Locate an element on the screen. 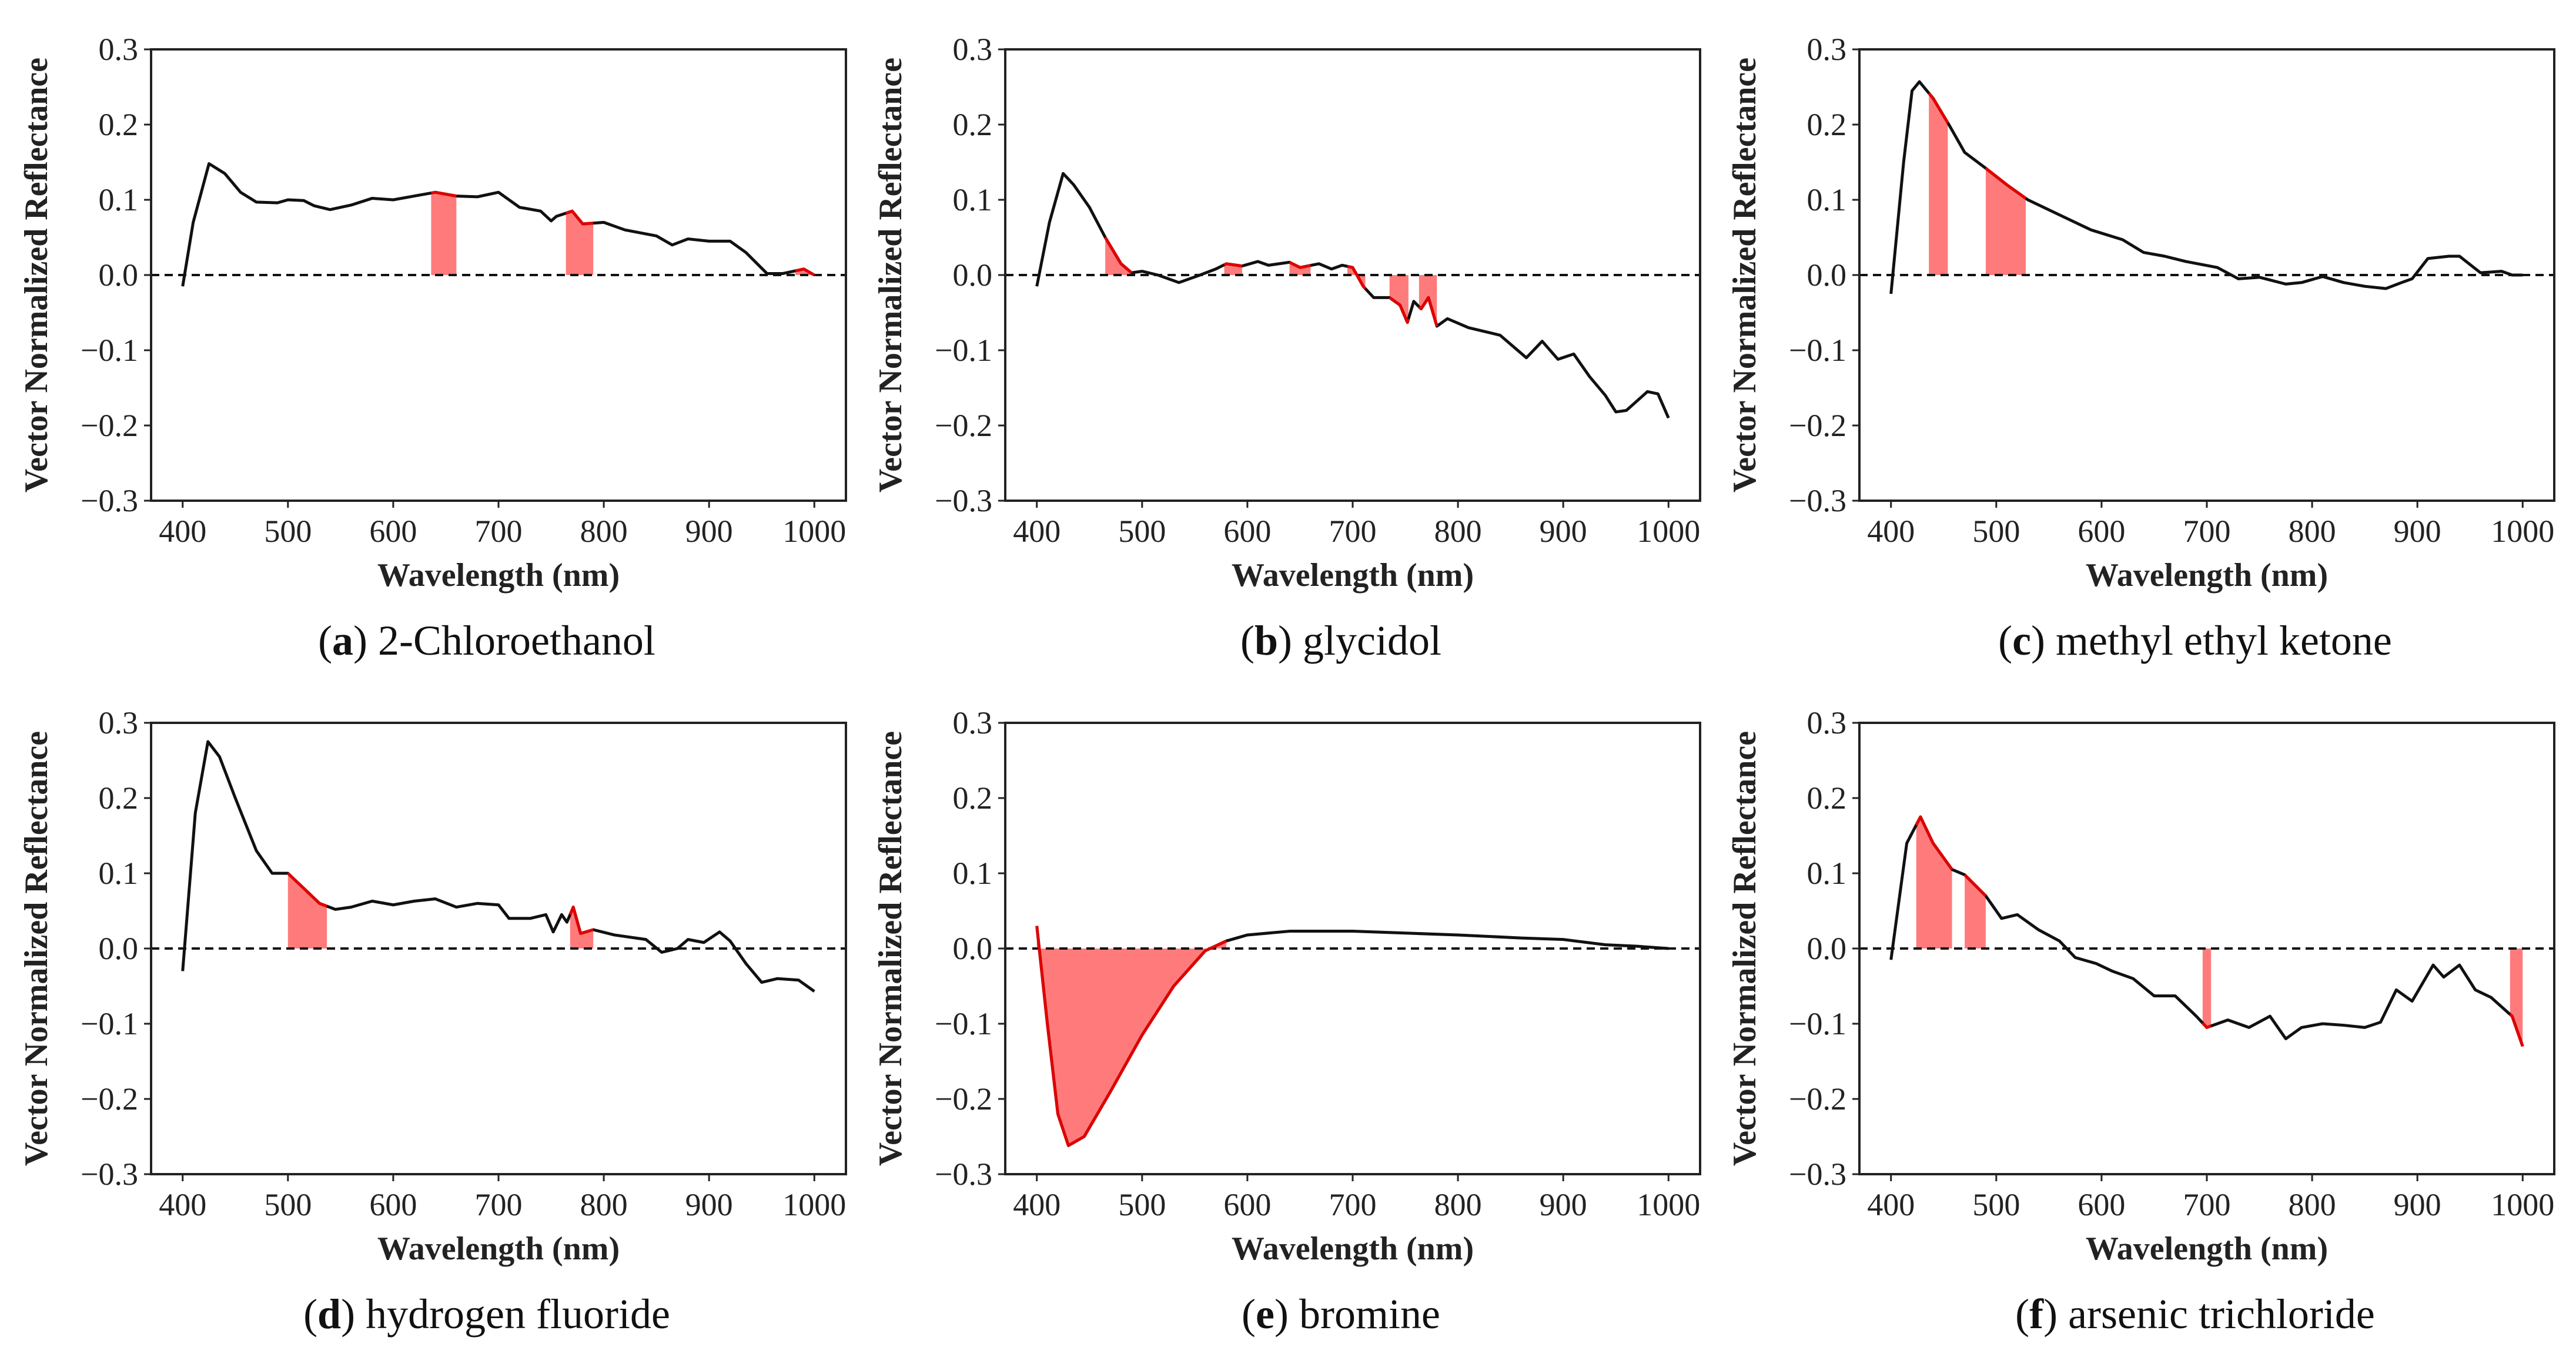 The width and height of the screenshot is (2576, 1354). caption-title: glycidol is located at coordinates (1372, 640).